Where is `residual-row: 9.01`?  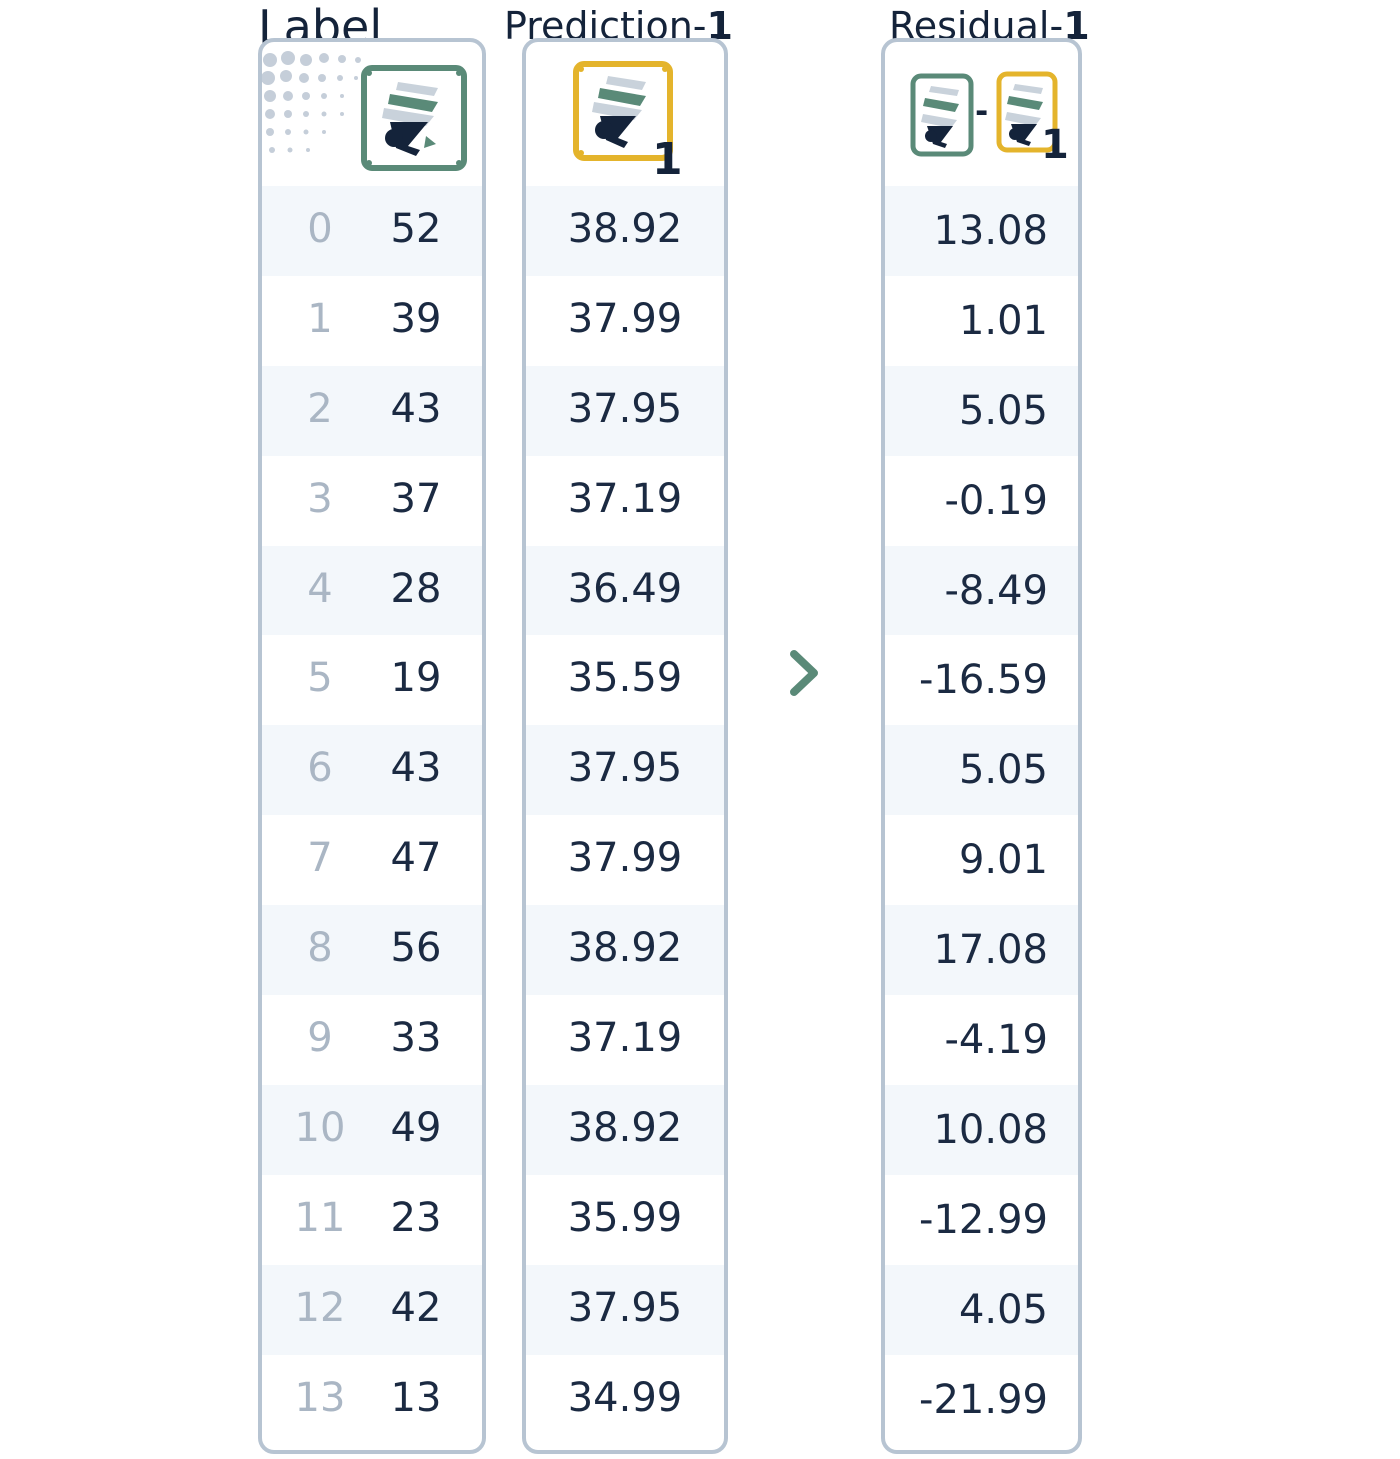 residual-row: 9.01 is located at coordinates (981, 860).